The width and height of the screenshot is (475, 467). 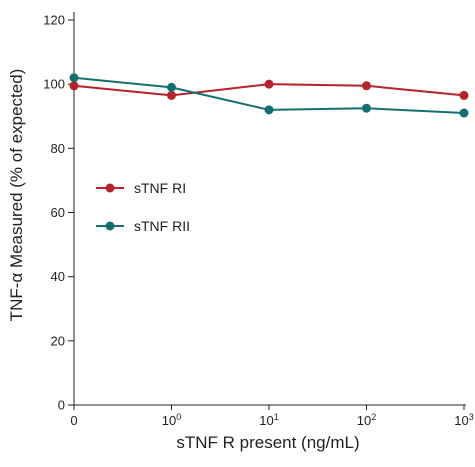 I want to click on y-tick-label: 0, so click(x=61, y=405).